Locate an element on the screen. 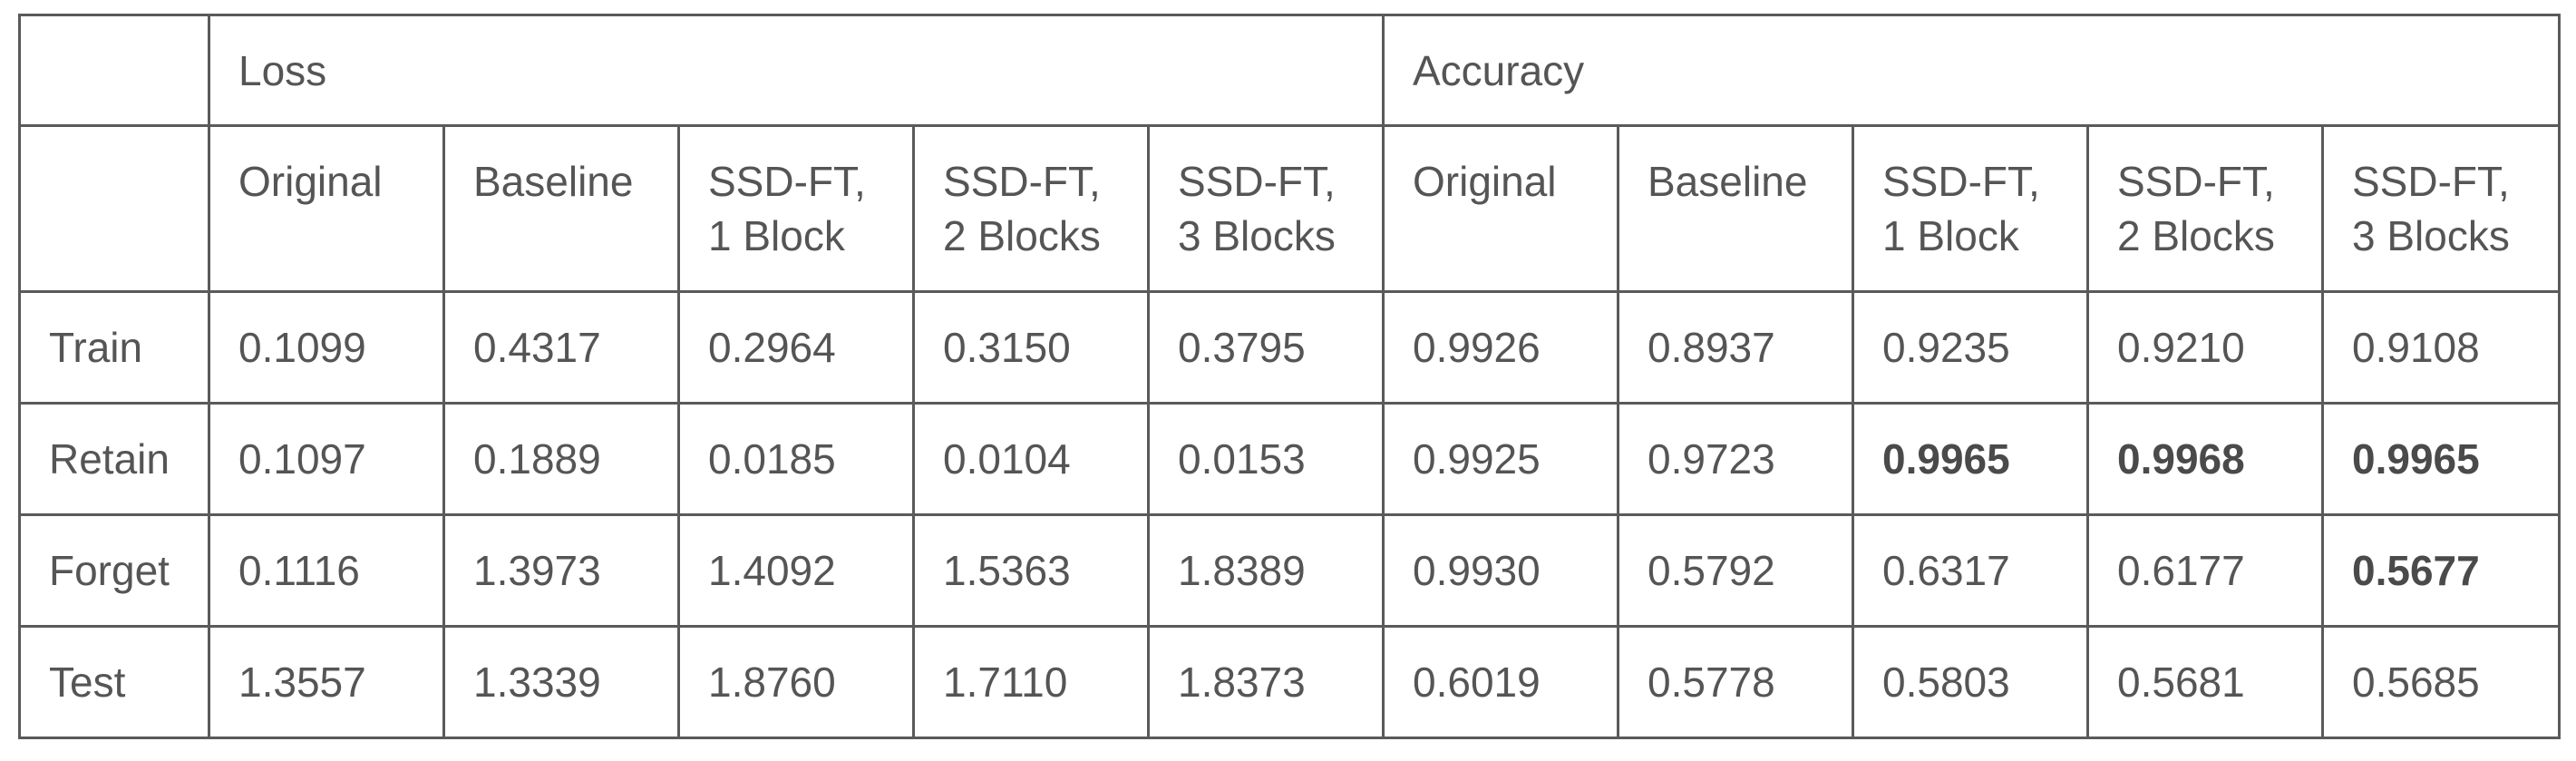 This screenshot has width=2576, height=761. loss-cell: 1.7110 is located at coordinates (1031, 682).